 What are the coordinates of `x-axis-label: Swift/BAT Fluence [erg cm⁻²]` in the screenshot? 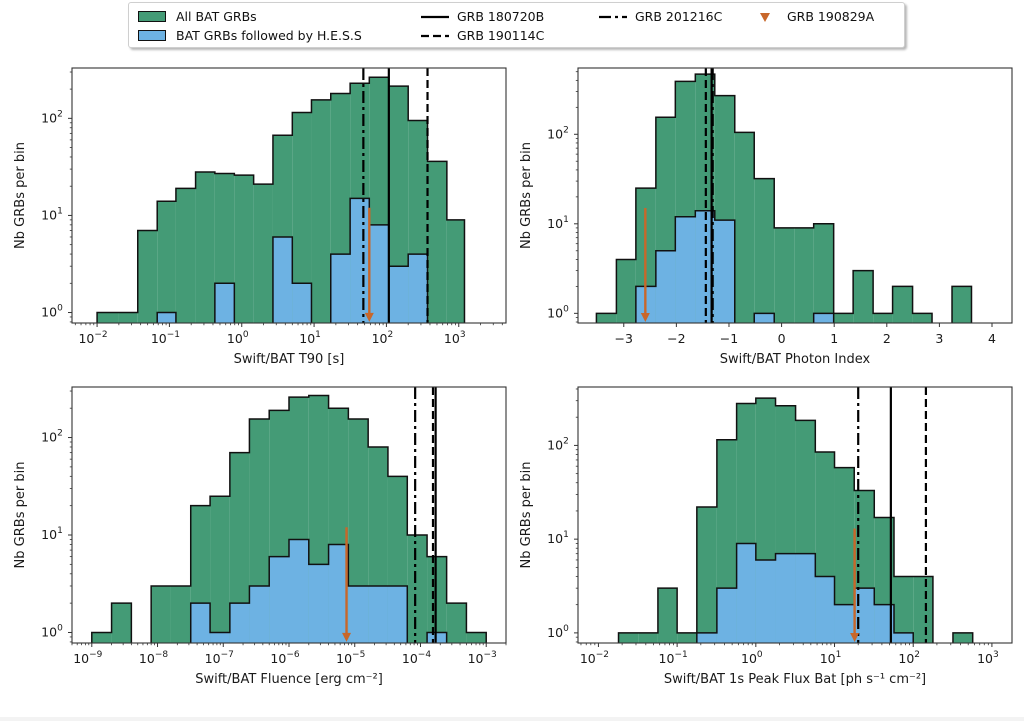 It's located at (289, 679).